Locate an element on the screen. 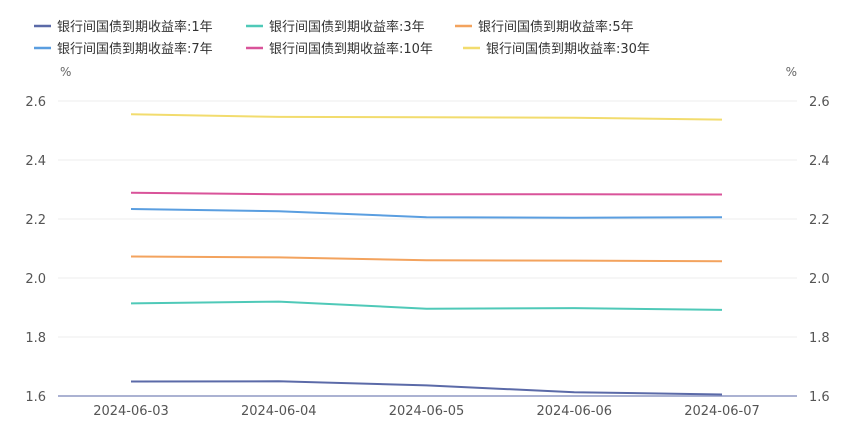 Image resolution: width=857 pixels, height=431 pixels. y-tick-label-left: 2.2 is located at coordinates (35, 220).